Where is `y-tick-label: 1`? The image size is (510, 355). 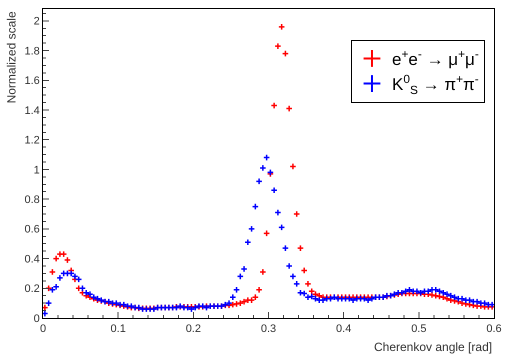
y-tick-label: 1 is located at coordinates (37, 170).